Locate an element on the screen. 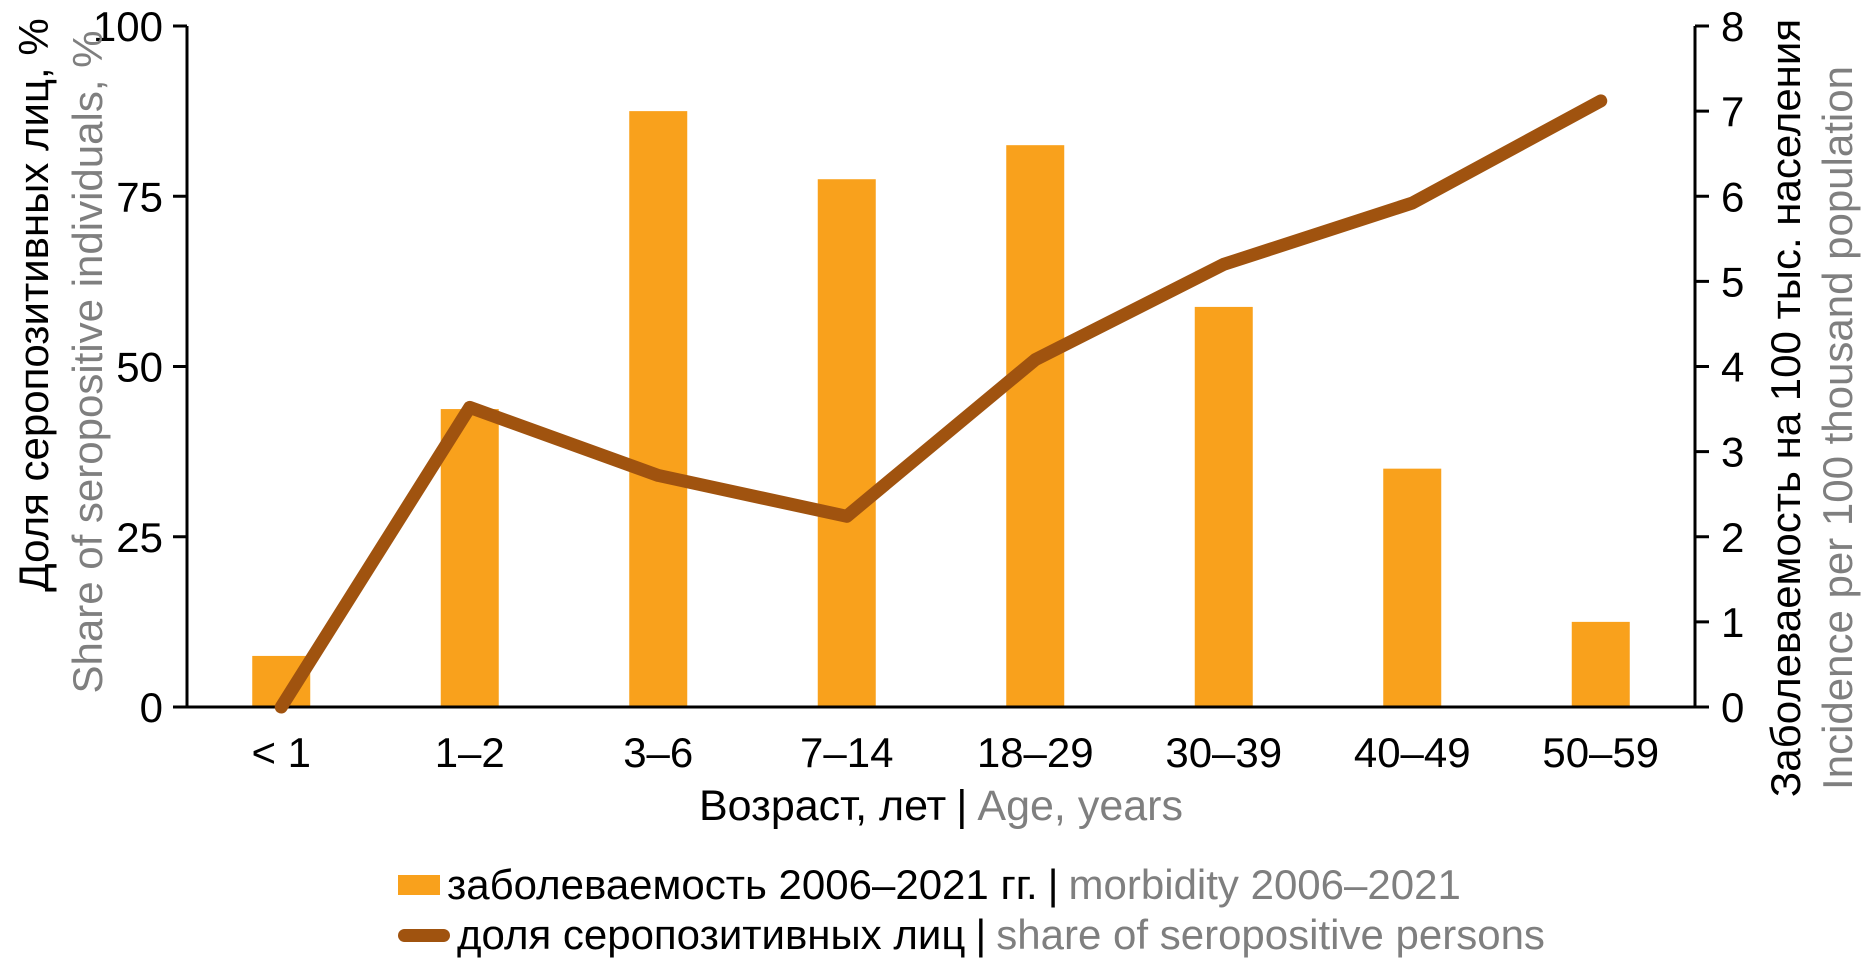  right-axis-tick-label: 7 is located at coordinates (1732, 111).